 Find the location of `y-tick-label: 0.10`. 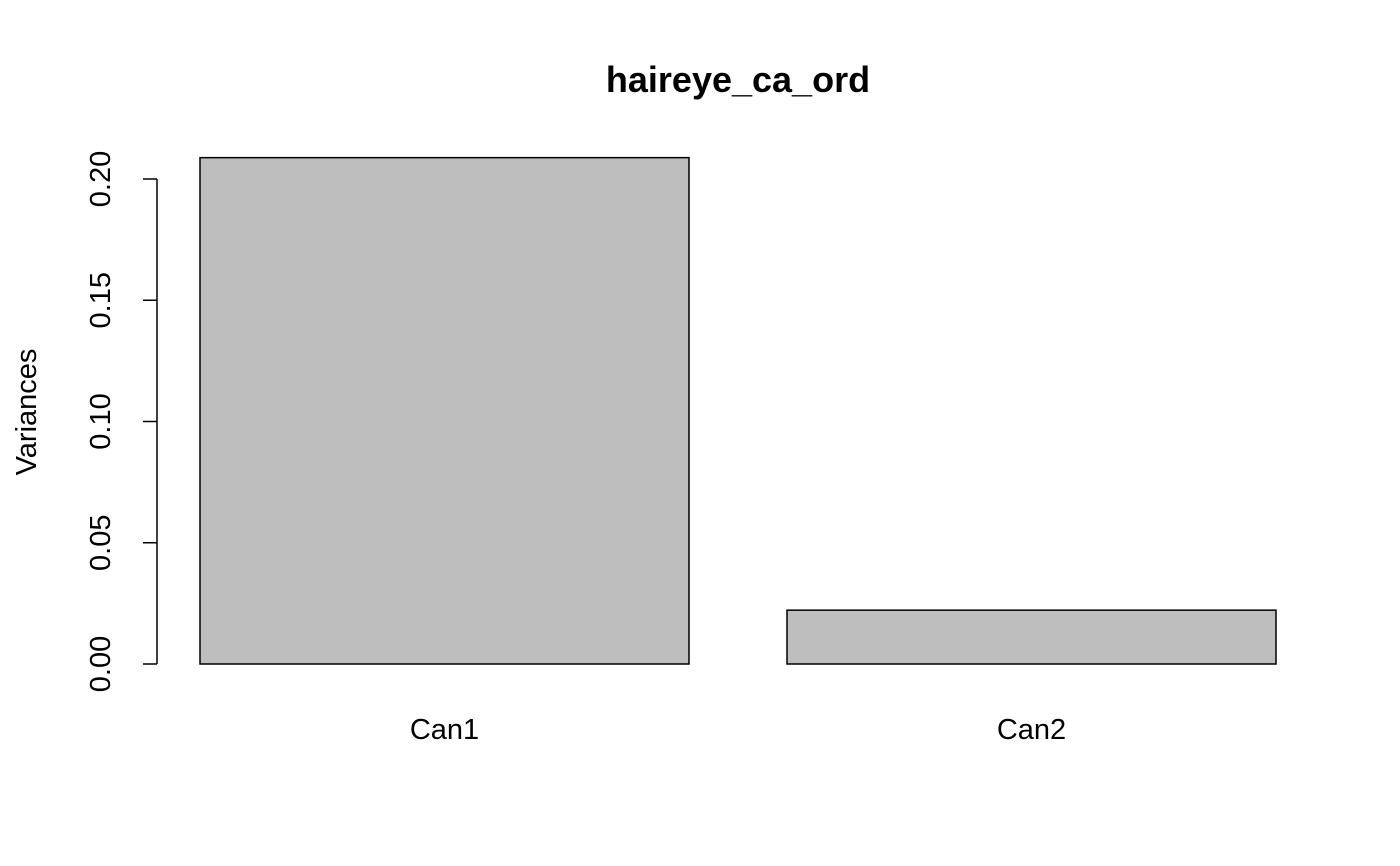

y-tick-label: 0.10 is located at coordinates (101, 421).